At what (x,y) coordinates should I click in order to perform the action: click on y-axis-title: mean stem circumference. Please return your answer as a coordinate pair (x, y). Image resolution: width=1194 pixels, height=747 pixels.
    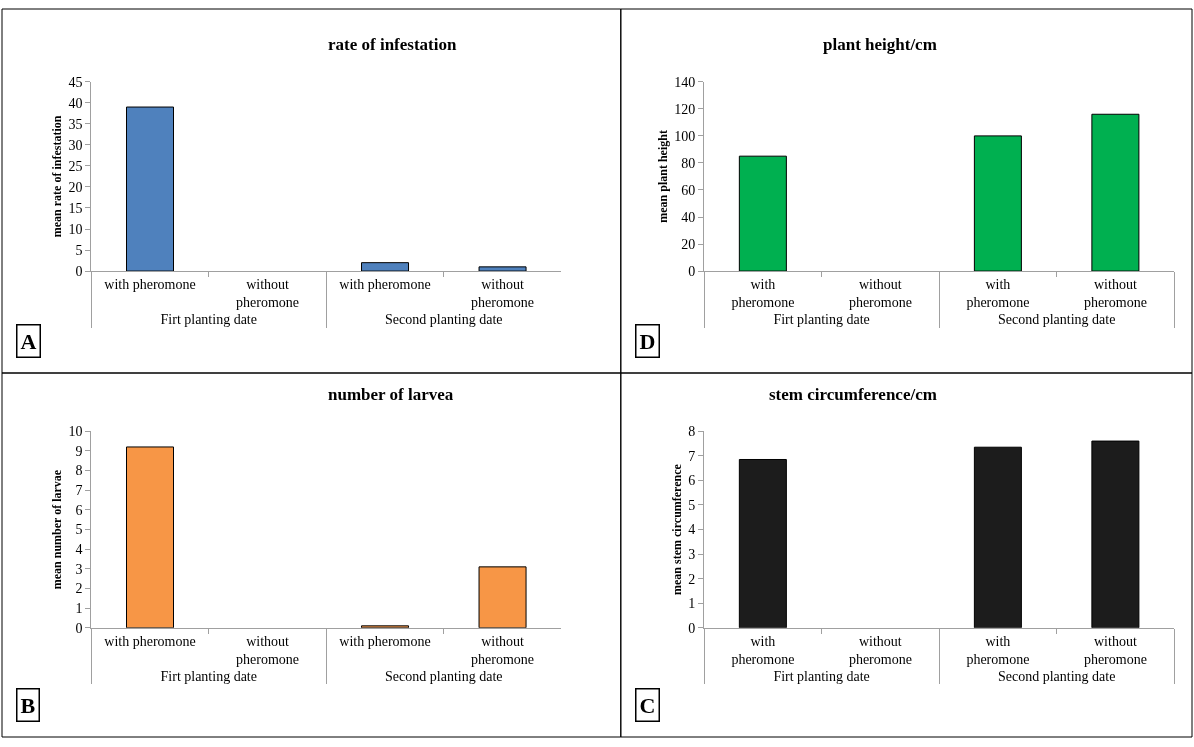
    Looking at the image, I should click on (676, 529).